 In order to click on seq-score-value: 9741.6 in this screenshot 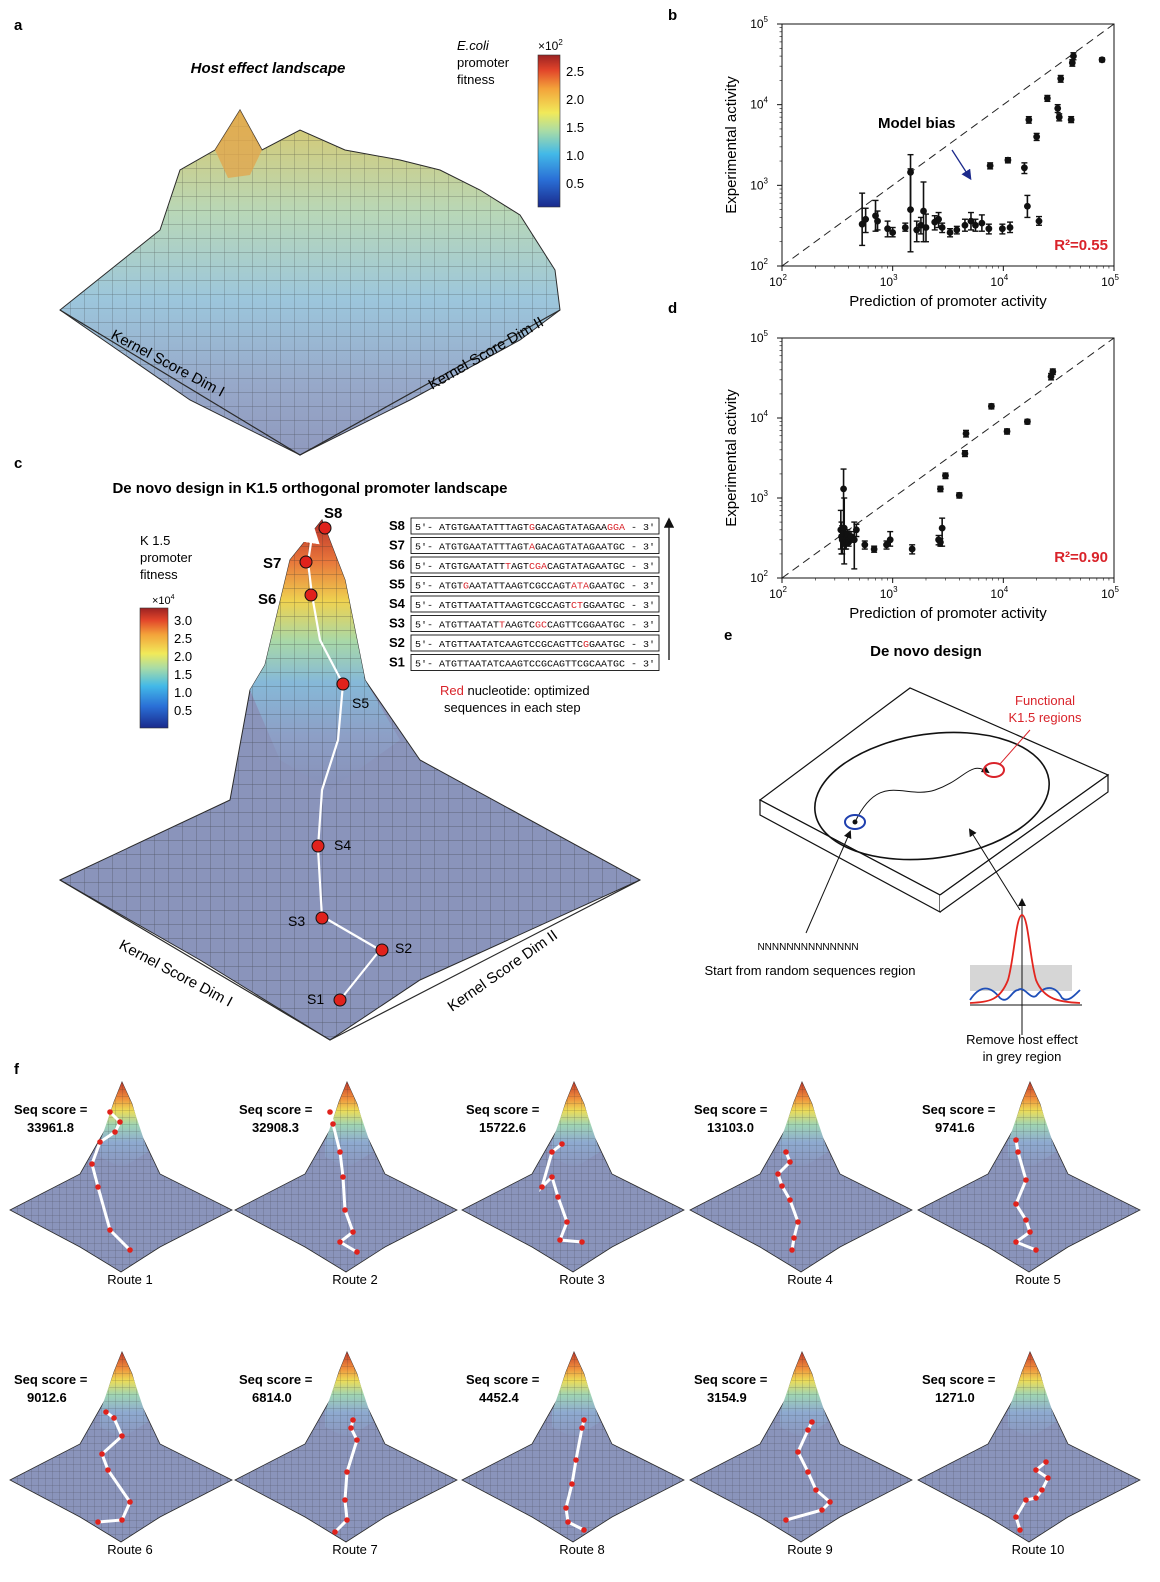, I will do `click(955, 1127)`.